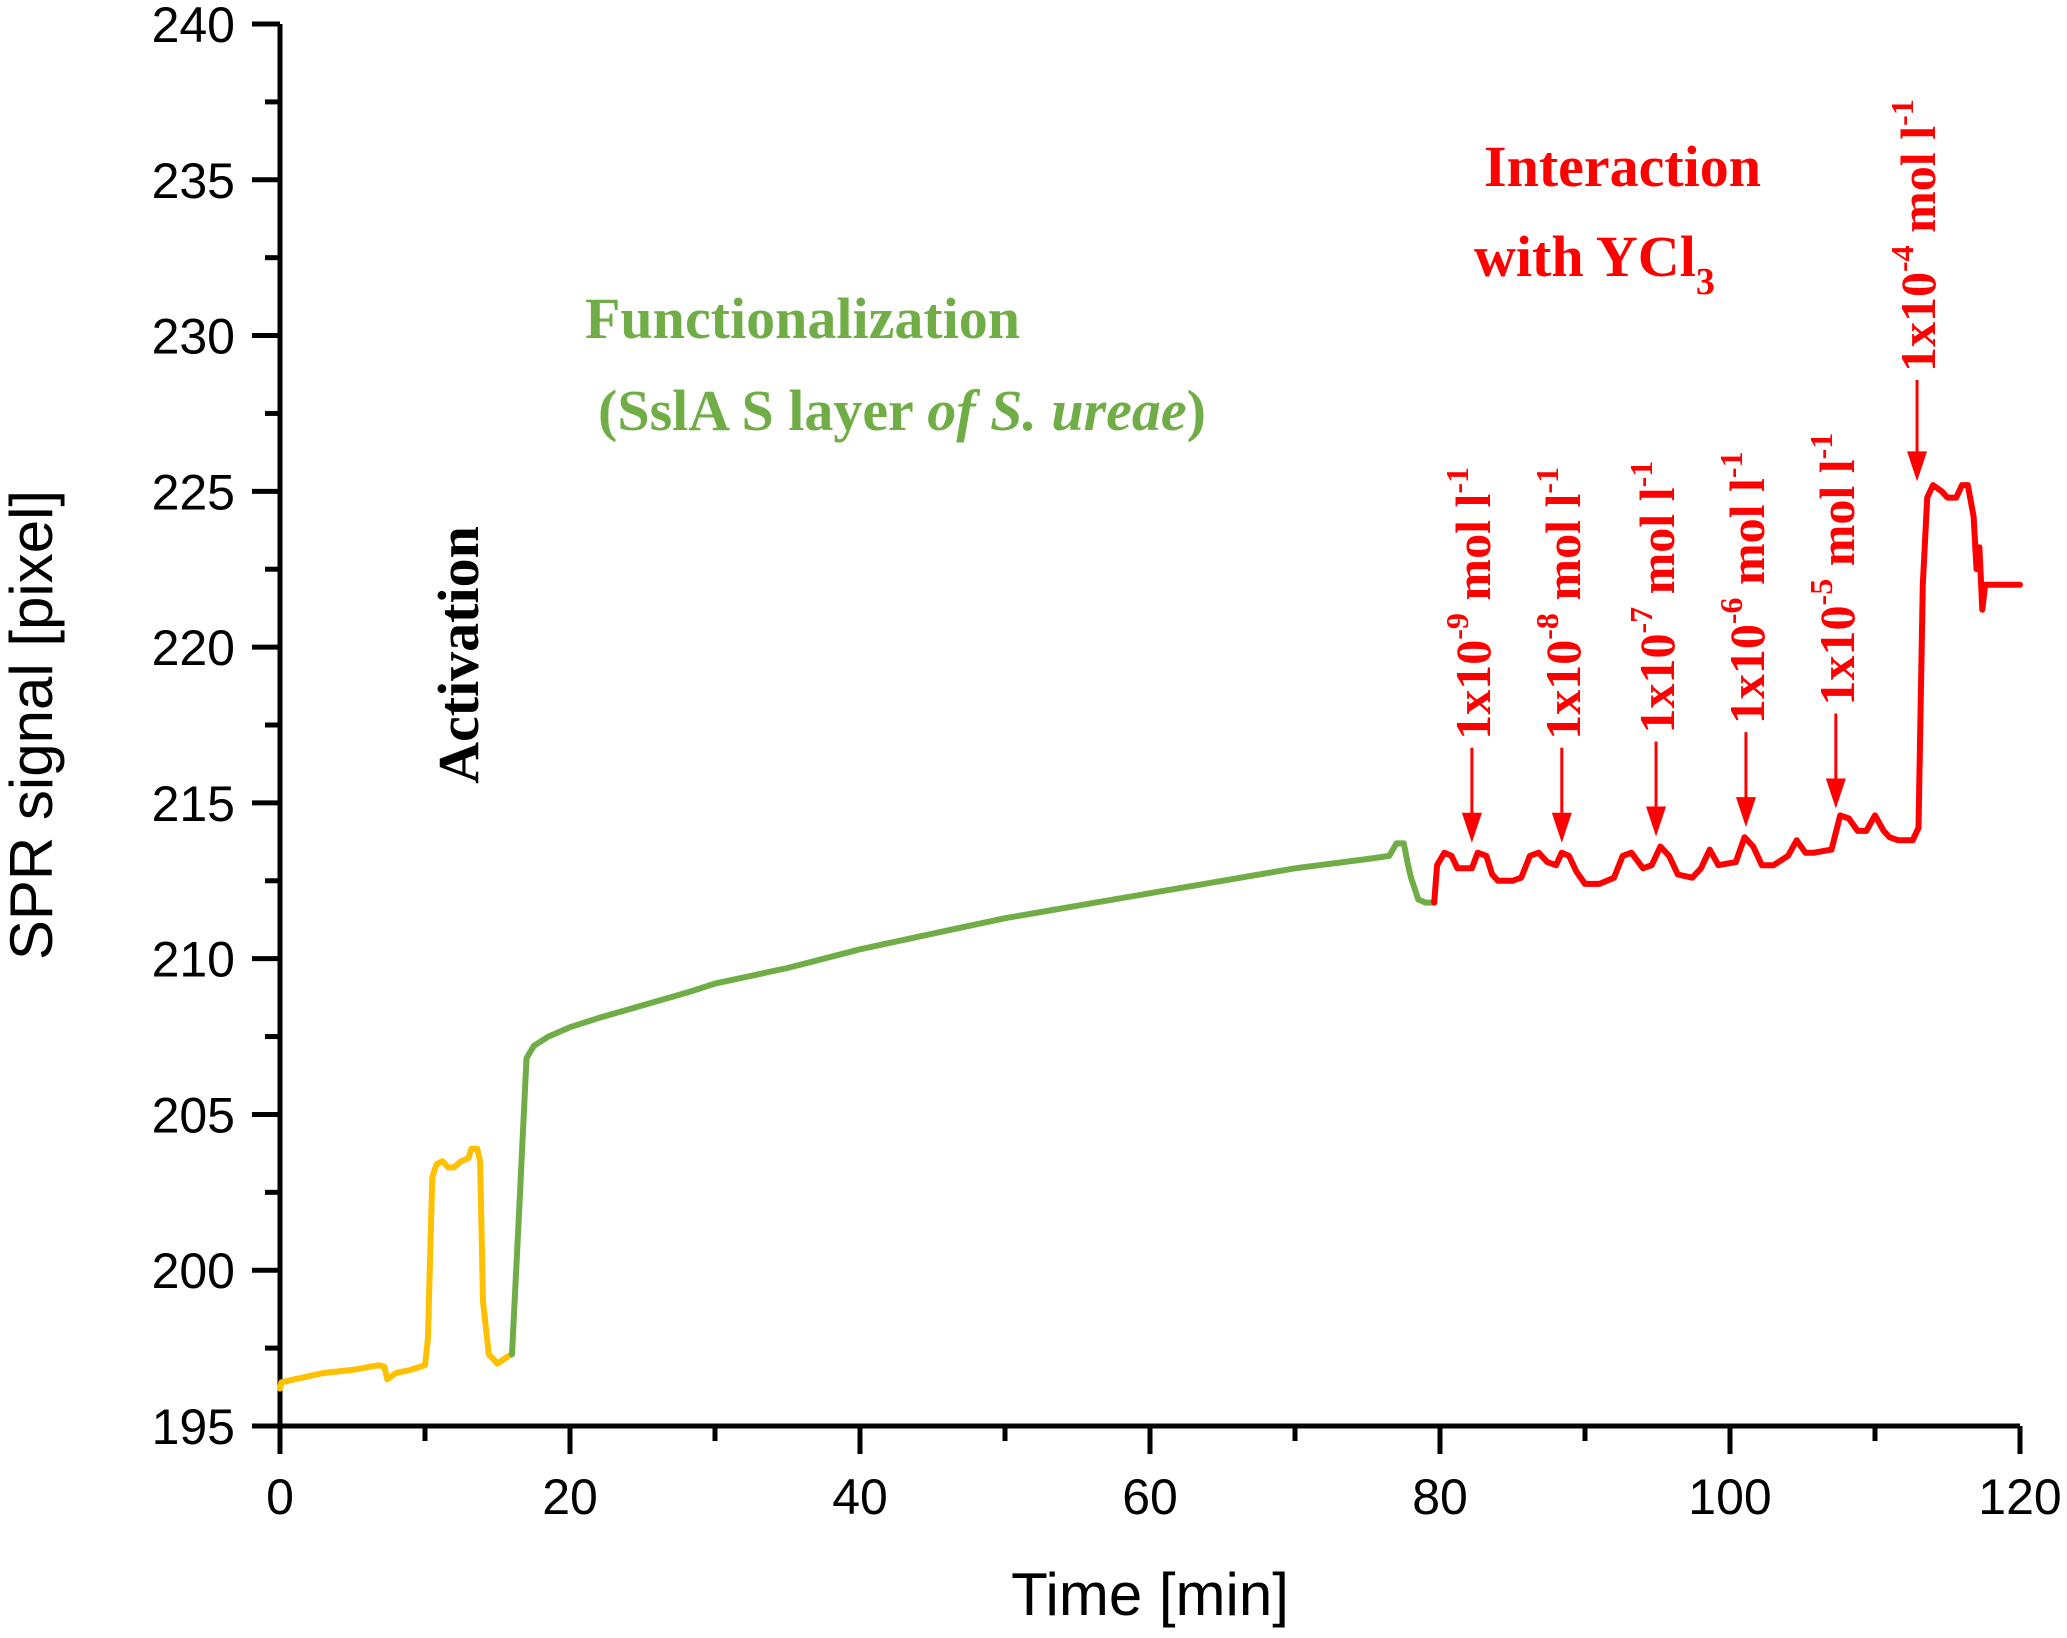  I want to click on concentration-label: 1x10-8 mol l-1, so click(1560, 603).